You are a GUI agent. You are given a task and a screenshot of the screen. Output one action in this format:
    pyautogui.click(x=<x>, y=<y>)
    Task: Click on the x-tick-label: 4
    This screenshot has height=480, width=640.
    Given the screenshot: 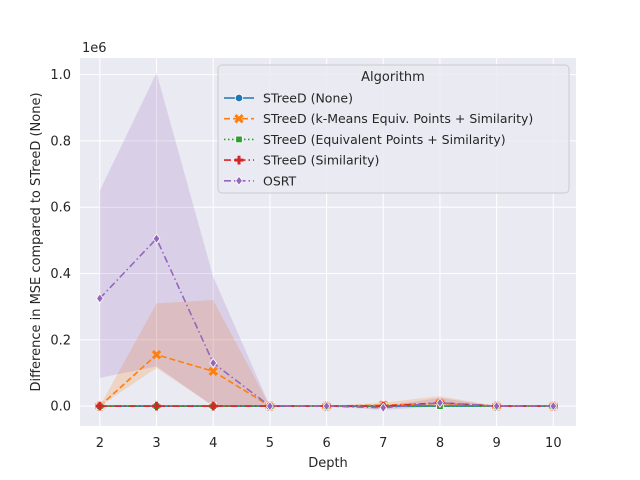 What is the action you would take?
    pyautogui.click(x=213, y=443)
    